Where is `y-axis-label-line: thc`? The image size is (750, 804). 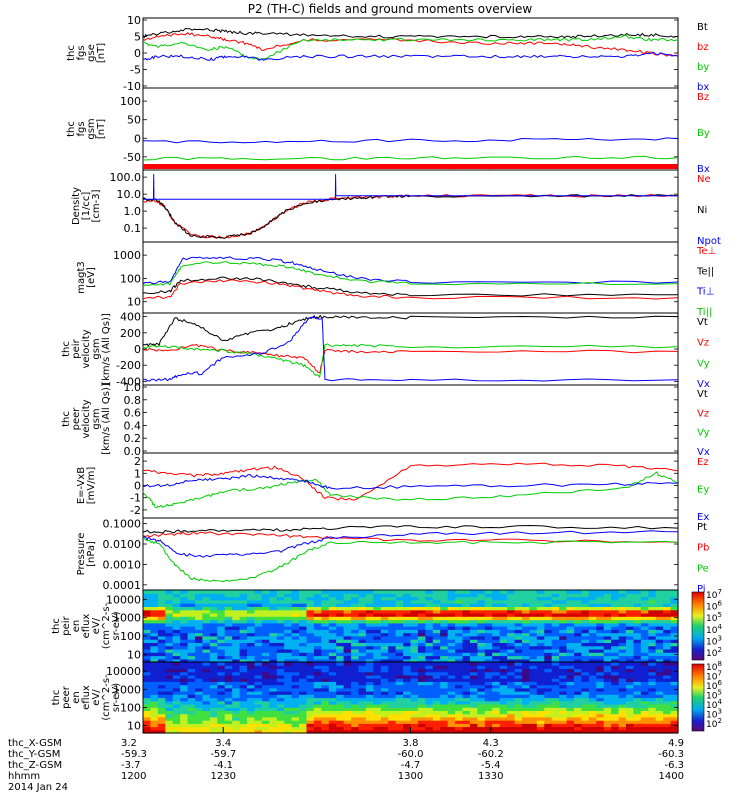
y-axis-label-line: thc is located at coordinates (71, 53).